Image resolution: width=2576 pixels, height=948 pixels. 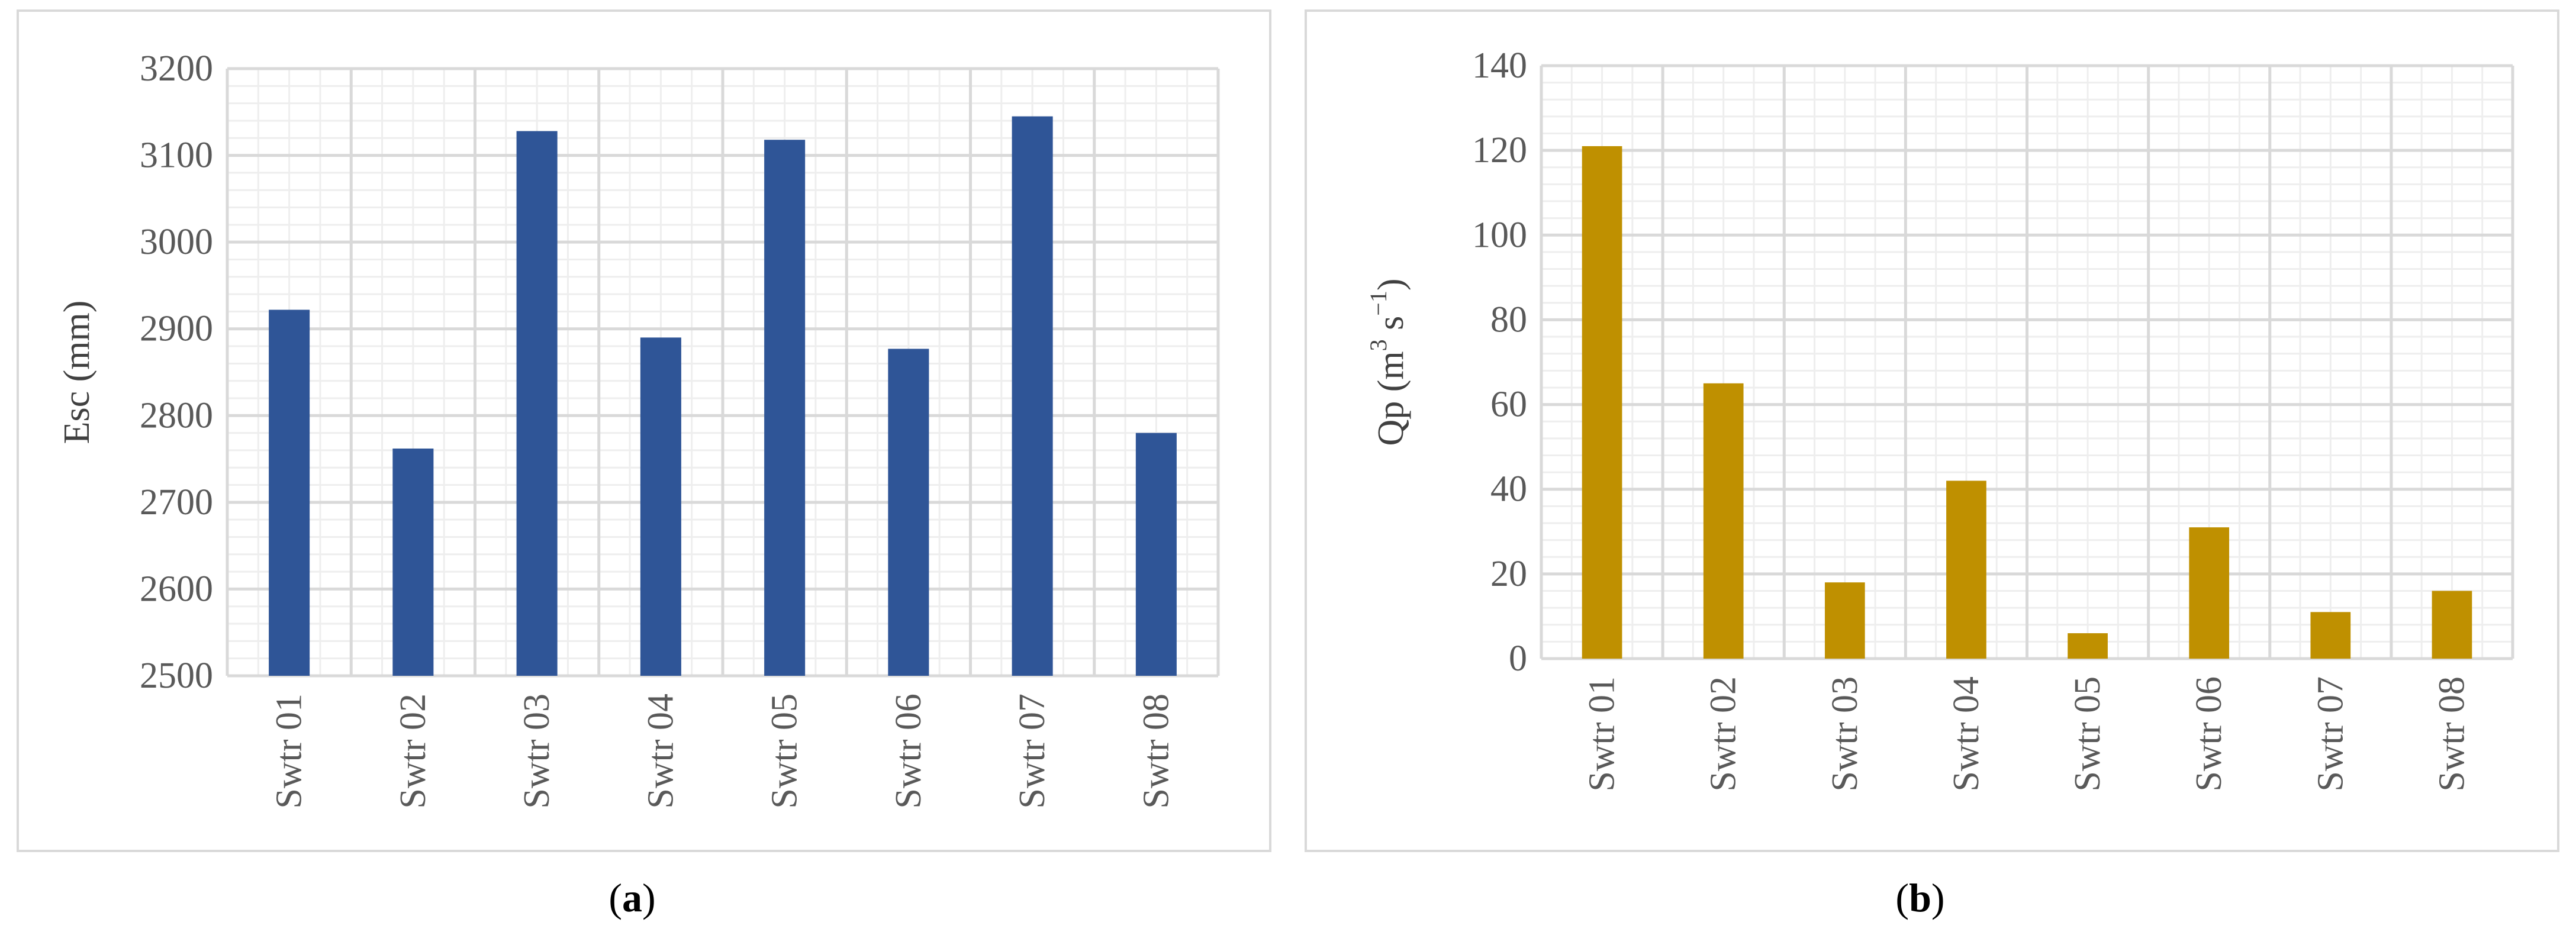 I want to click on y-tick-label: 2800, so click(x=177, y=415).